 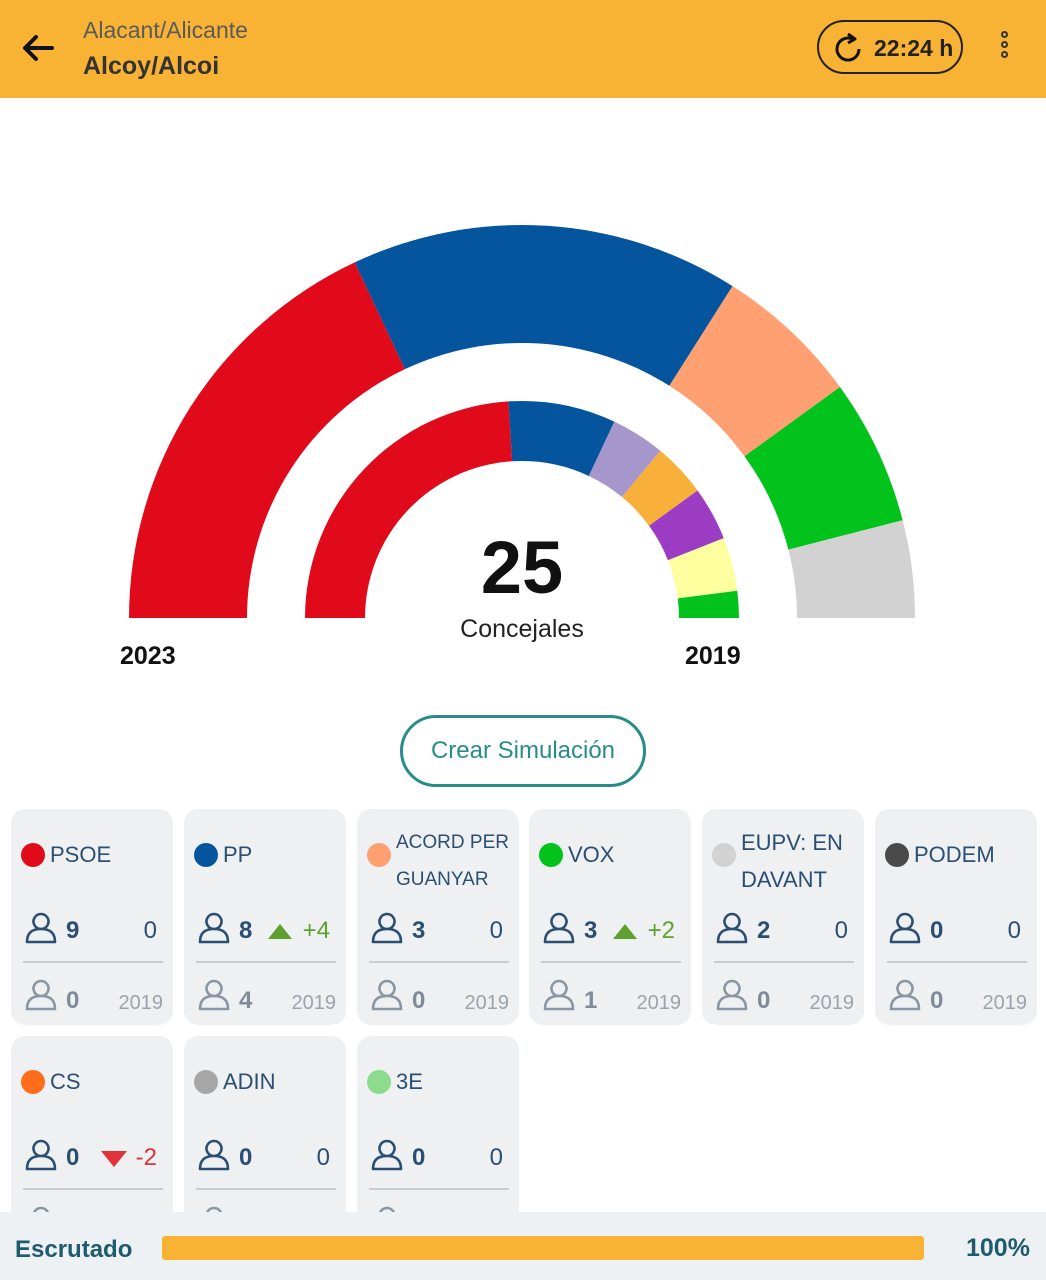 I want to click on party-name: PSOE, so click(x=81, y=854).